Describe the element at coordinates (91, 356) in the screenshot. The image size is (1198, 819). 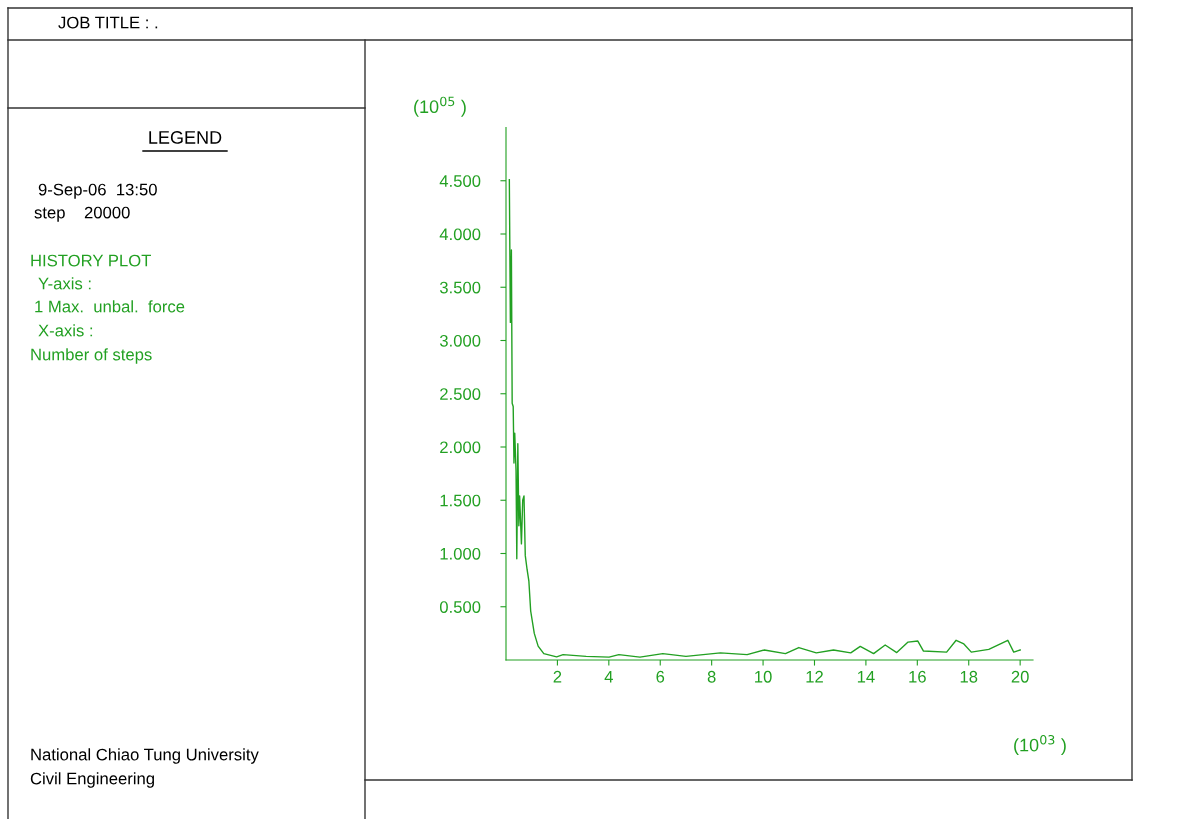
I see `text: Number of steps` at that location.